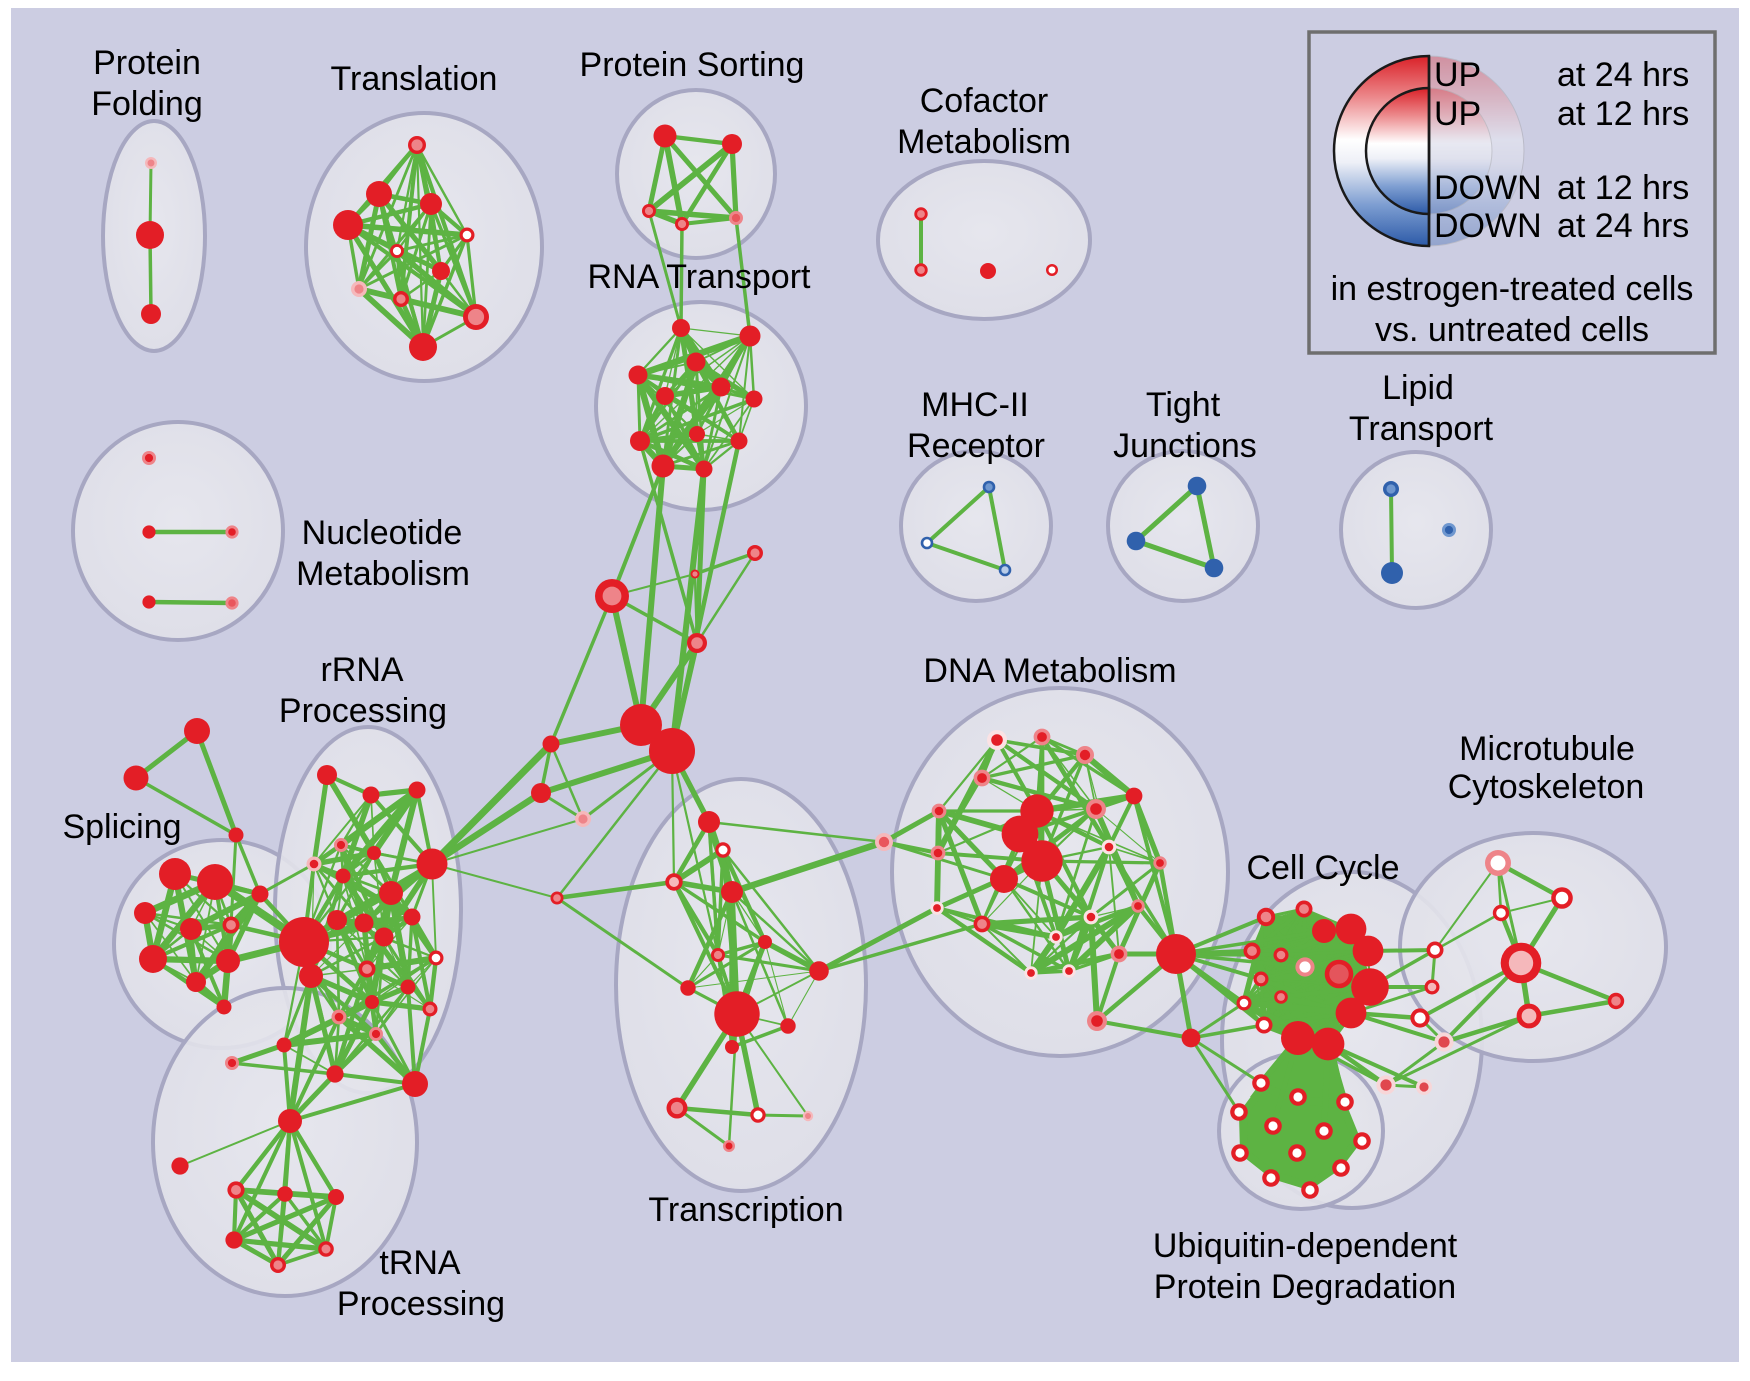  What do you see at coordinates (1305, 1246) in the screenshot?
I see `svg-text: Ubiquitin-dependent` at bounding box center [1305, 1246].